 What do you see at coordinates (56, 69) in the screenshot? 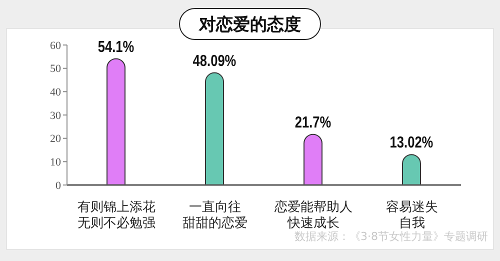
I see `y-tick-label: 50` at bounding box center [56, 69].